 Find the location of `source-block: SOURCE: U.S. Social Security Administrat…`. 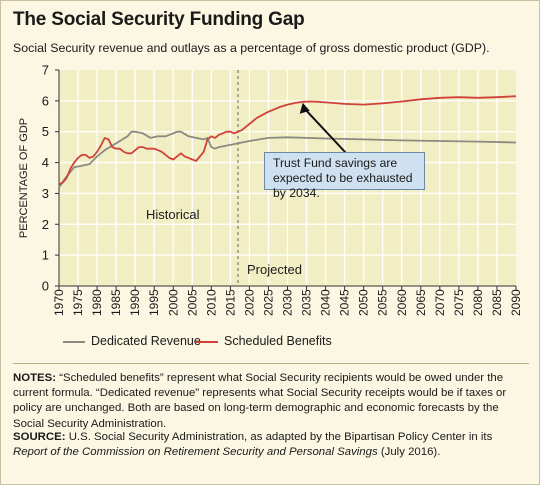

source-block: SOURCE: U.S. Social Security Administrat… is located at coordinates (271, 445).